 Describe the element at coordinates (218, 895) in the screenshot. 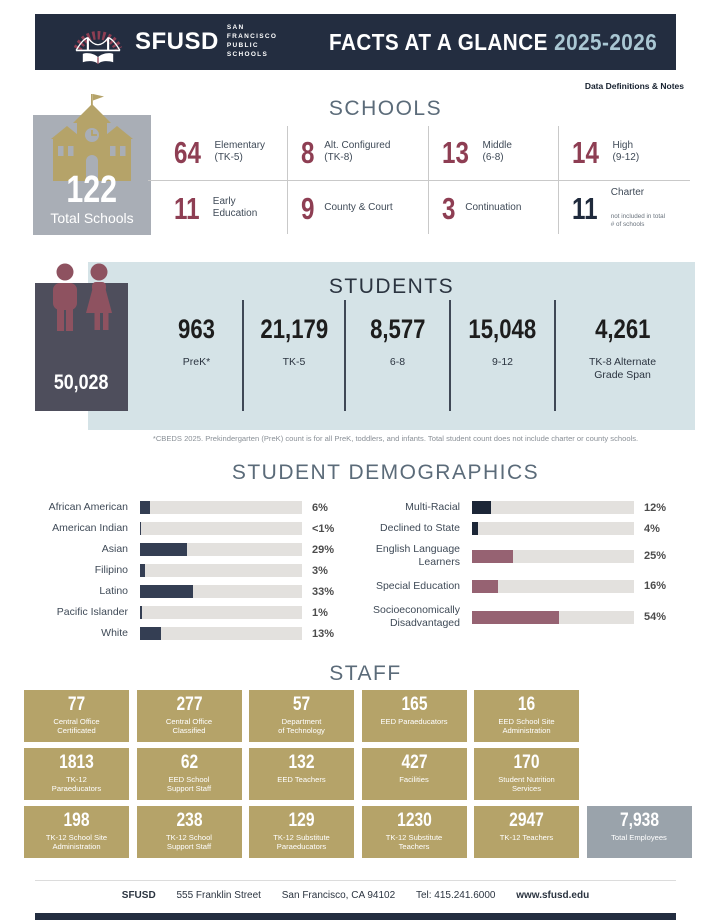

I see `footer-address-street: 555 Franklin Street` at that location.